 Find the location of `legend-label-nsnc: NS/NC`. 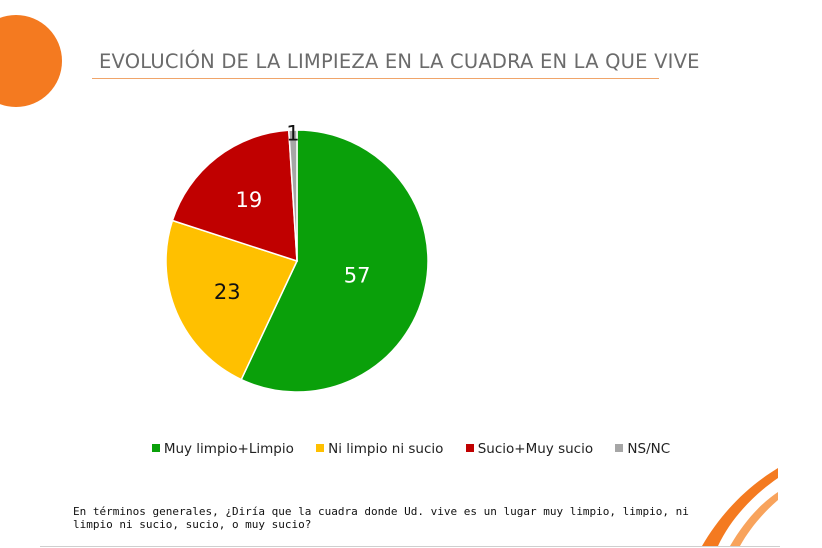

legend-label-nsnc: NS/NC is located at coordinates (649, 449).